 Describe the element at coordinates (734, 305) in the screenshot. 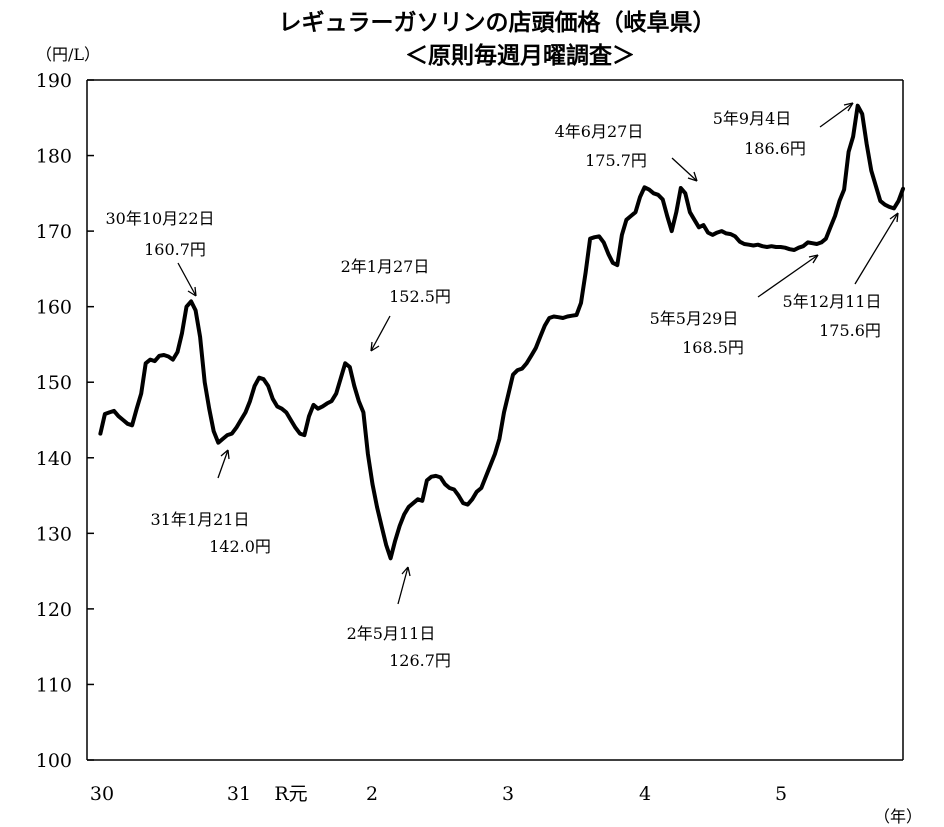

I see `annotation-5-5-29: 5年5月29日 168.5円` at that location.